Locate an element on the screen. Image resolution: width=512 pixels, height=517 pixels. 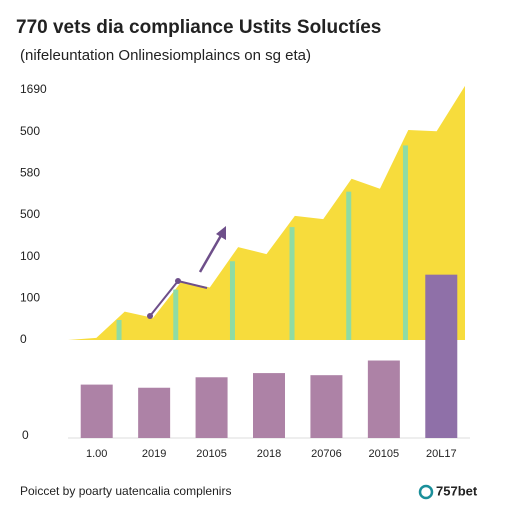
trend-arrow is located at coordinates (211, 252).